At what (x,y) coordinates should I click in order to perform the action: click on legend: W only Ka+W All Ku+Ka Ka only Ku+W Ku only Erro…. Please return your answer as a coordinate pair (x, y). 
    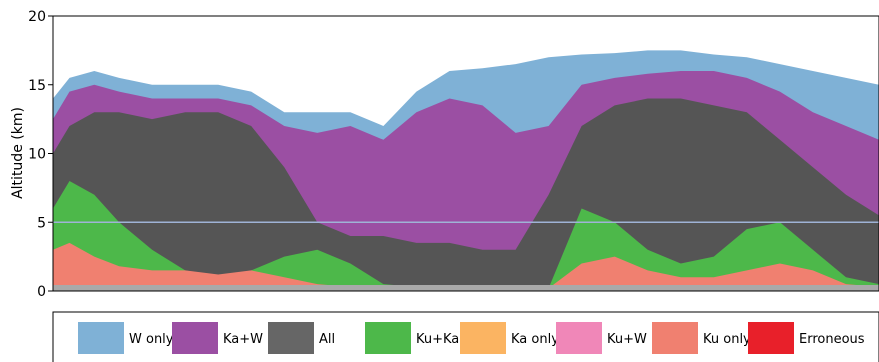
    Looking at the image, I should click on (471, 338).